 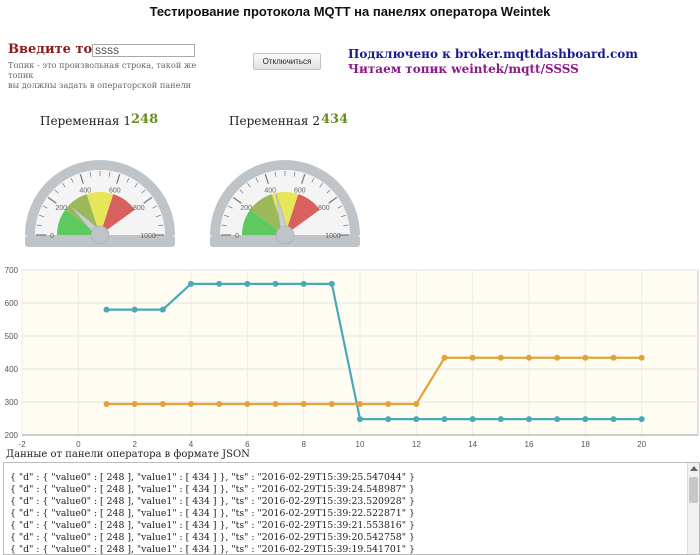 I want to click on topic-input, so click(x=143, y=50).